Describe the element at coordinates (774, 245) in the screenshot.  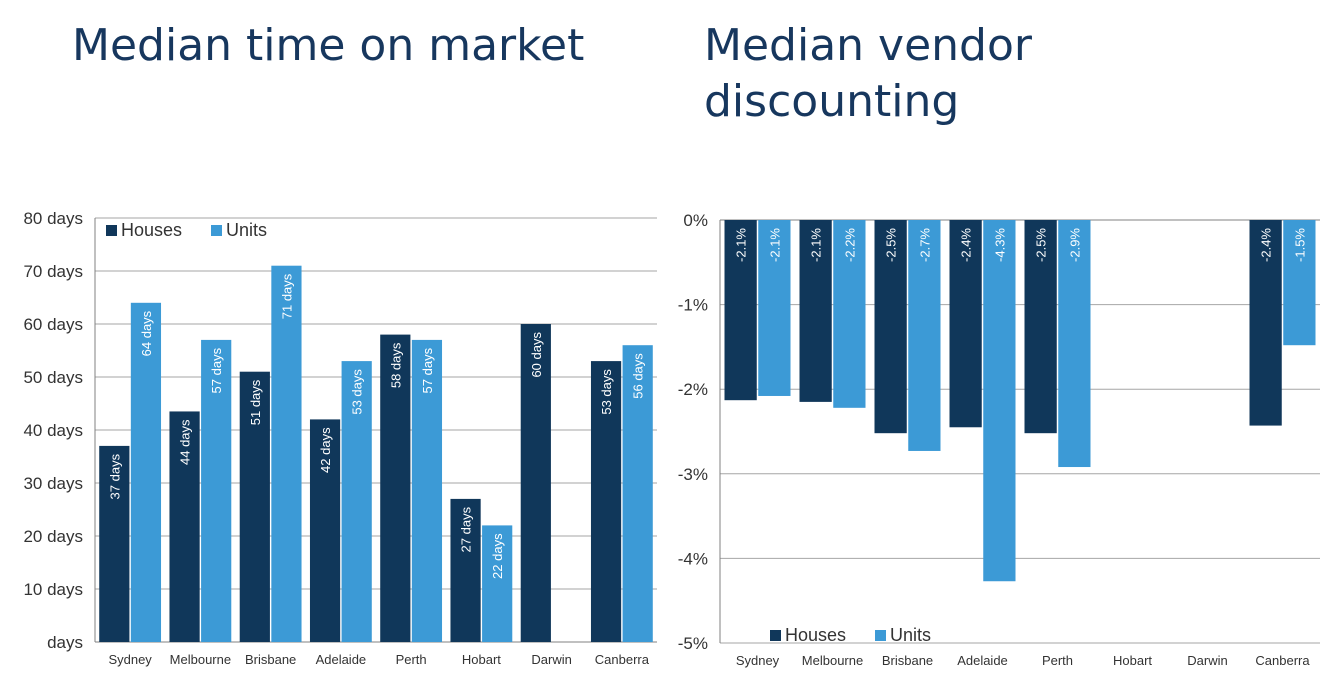
I see `units-data-label: -2.1%` at that location.